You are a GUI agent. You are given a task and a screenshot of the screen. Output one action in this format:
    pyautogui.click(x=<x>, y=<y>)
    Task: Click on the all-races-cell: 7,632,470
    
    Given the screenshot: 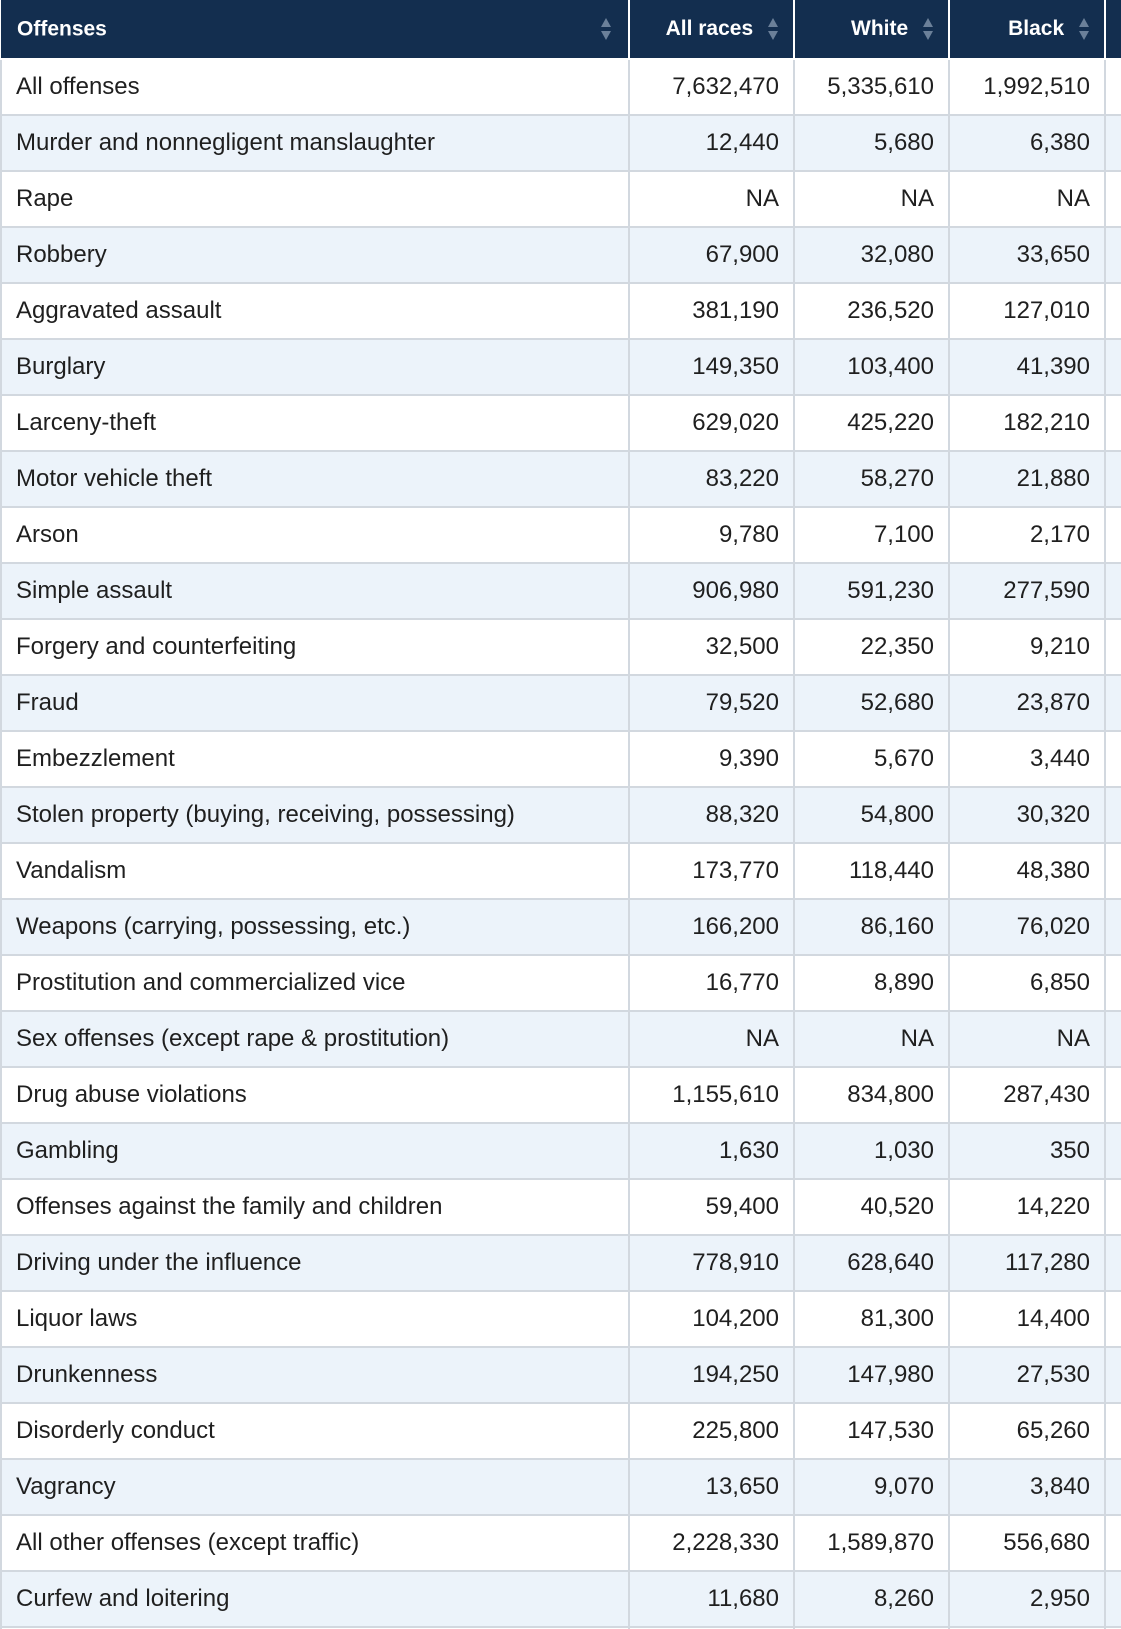 What is the action you would take?
    pyautogui.click(x=712, y=87)
    